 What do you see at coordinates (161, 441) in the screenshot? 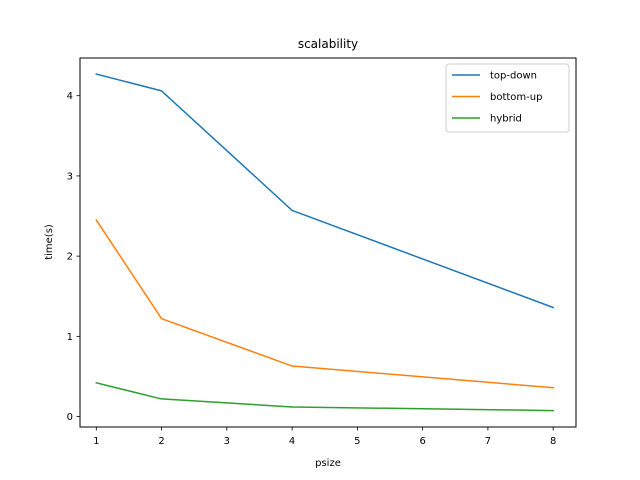
I see `x-tick-label: 2` at bounding box center [161, 441].